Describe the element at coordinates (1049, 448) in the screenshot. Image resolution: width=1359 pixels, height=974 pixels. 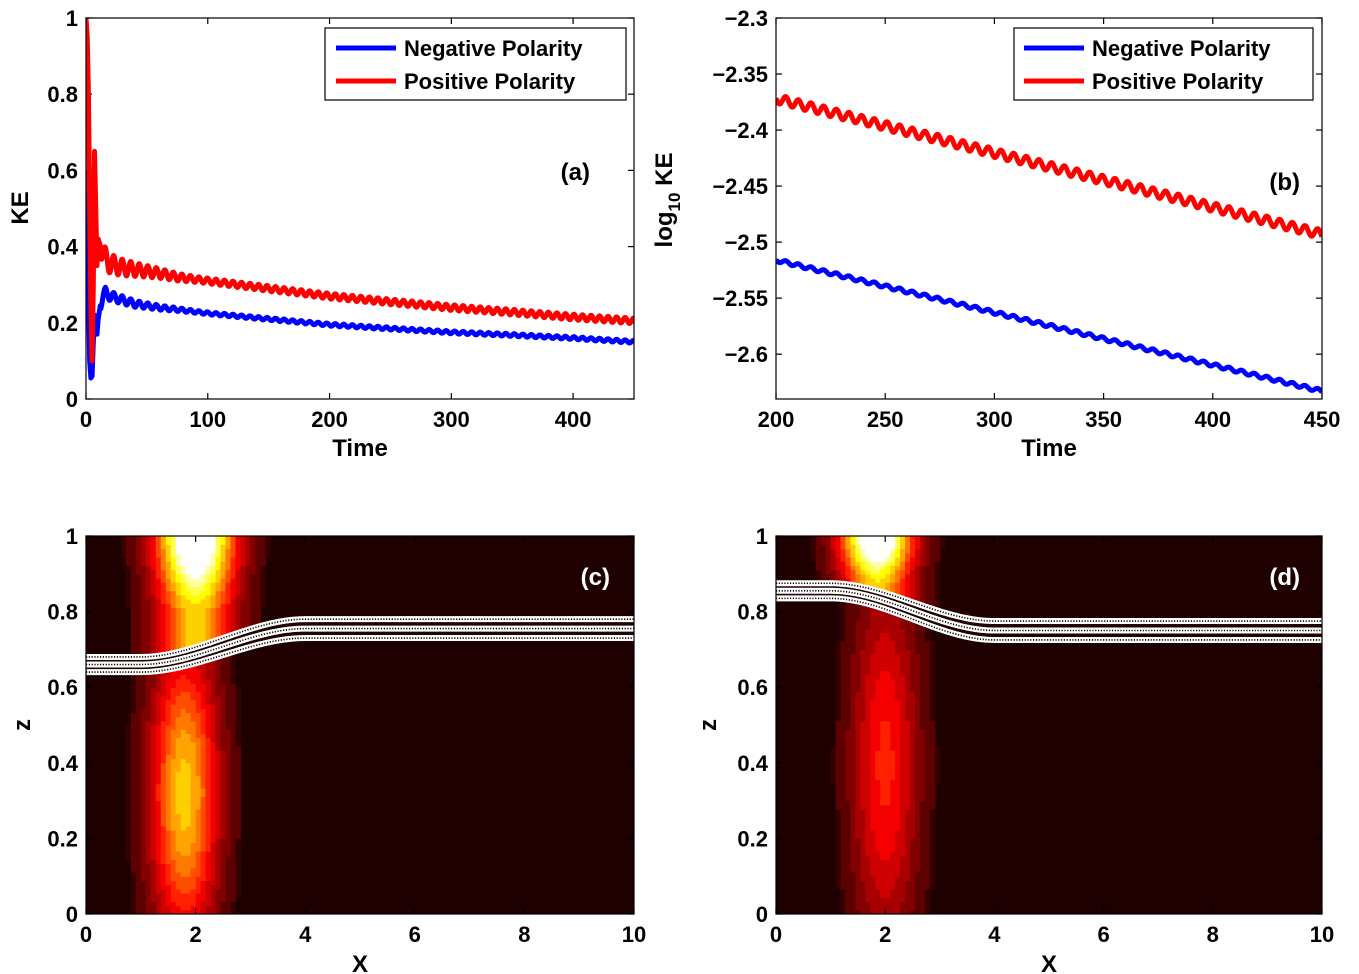
I see `xlabel-b: Time` at that location.